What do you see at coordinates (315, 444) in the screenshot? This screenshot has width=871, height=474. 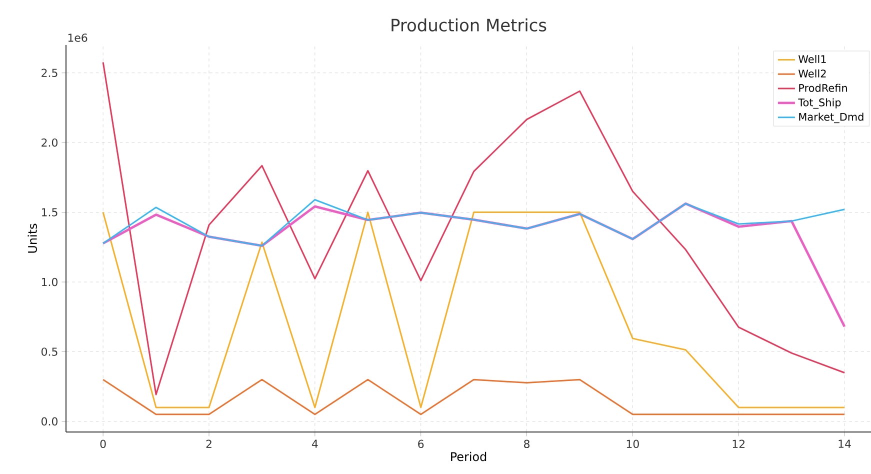 I see `x-tick-label: 4` at bounding box center [315, 444].